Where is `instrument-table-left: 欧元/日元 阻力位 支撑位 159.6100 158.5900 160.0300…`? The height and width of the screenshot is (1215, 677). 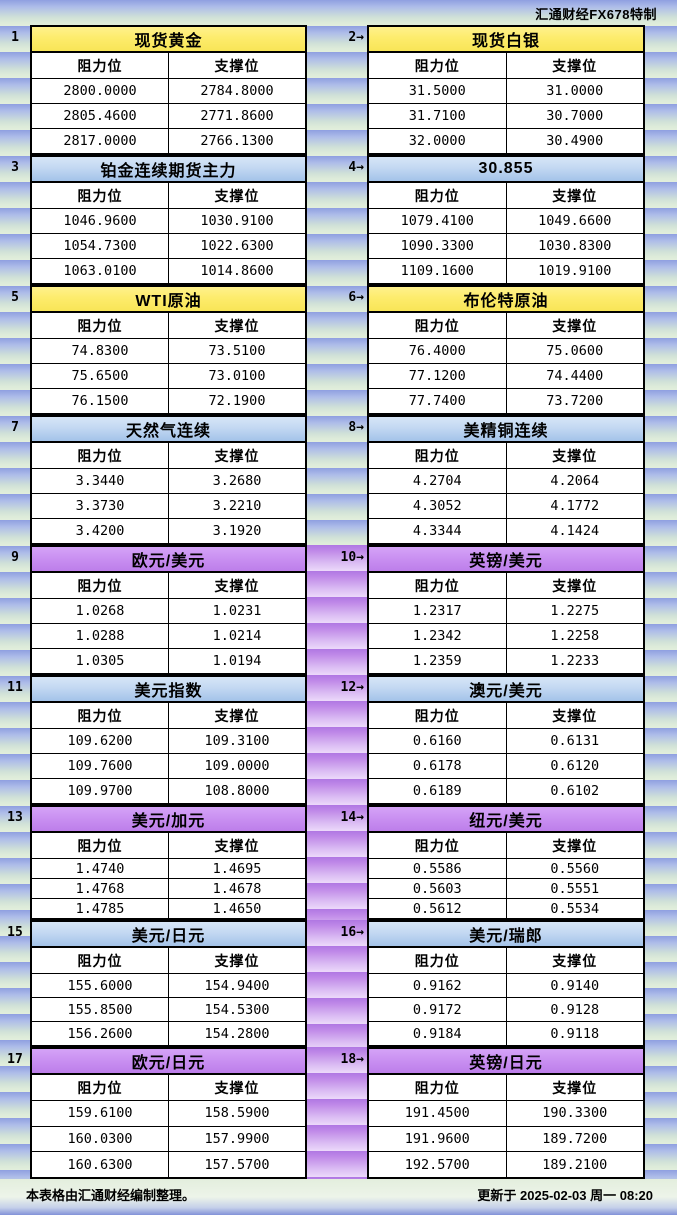 instrument-table-left: 欧元/日元 阻力位 支撑位 159.6100 158.5900 160.0300… is located at coordinates (168, 1113).